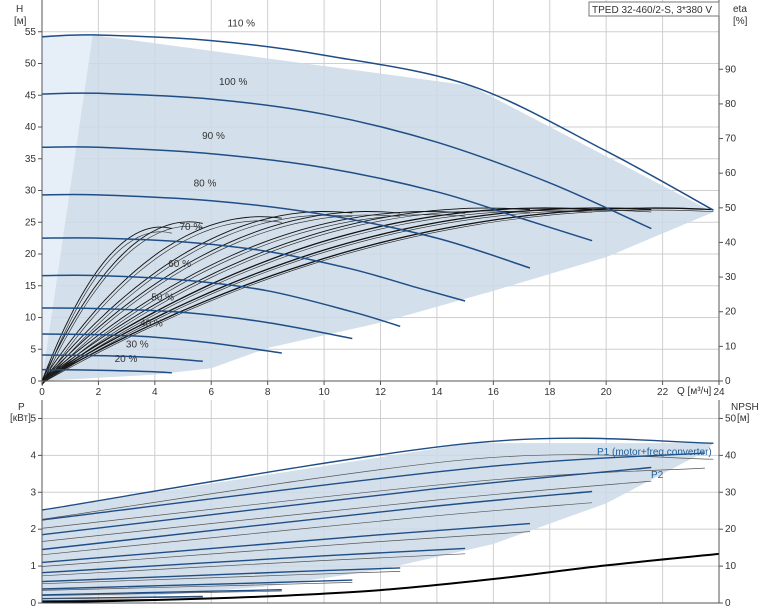 The height and width of the screenshot is (611, 774). I want to click on speed-label: 100 %, so click(233, 82).